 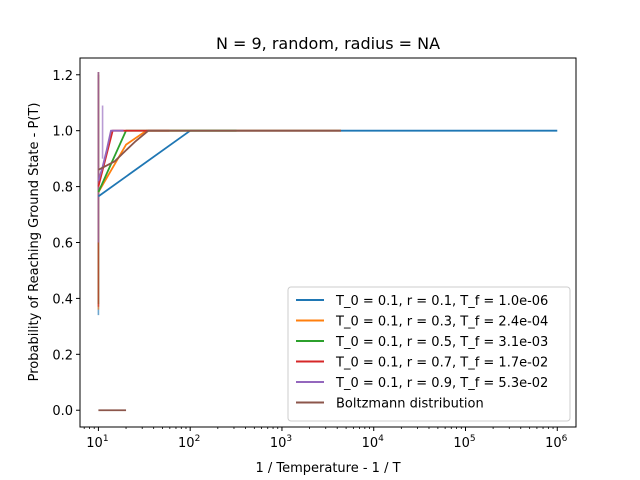 I want to click on legend-label-5: T_0 = 0.1, r = 0.9, T_f = 5.3e-02, so click(x=441, y=383).